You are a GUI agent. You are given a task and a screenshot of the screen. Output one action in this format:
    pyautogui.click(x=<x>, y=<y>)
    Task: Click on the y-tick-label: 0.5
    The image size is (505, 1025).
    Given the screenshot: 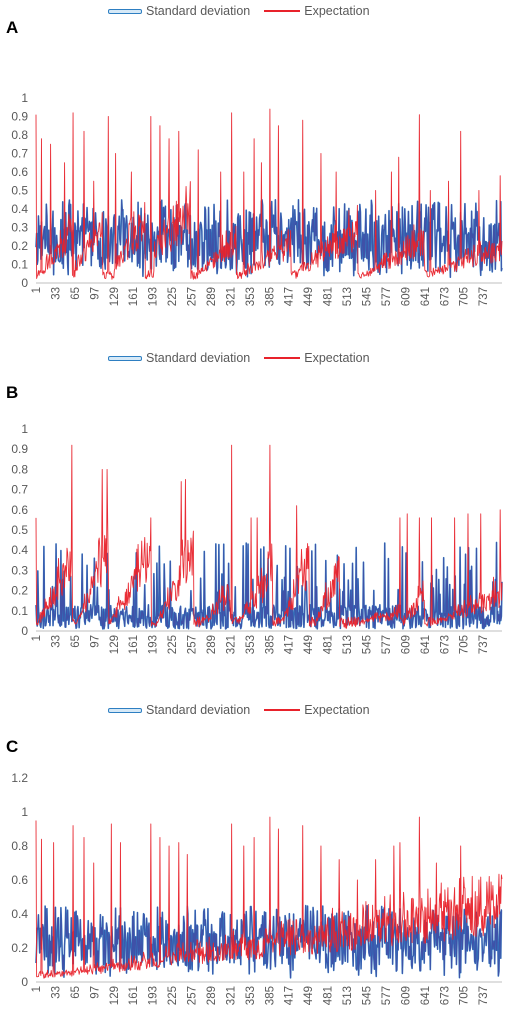 What is the action you would take?
    pyautogui.click(x=19, y=530)
    